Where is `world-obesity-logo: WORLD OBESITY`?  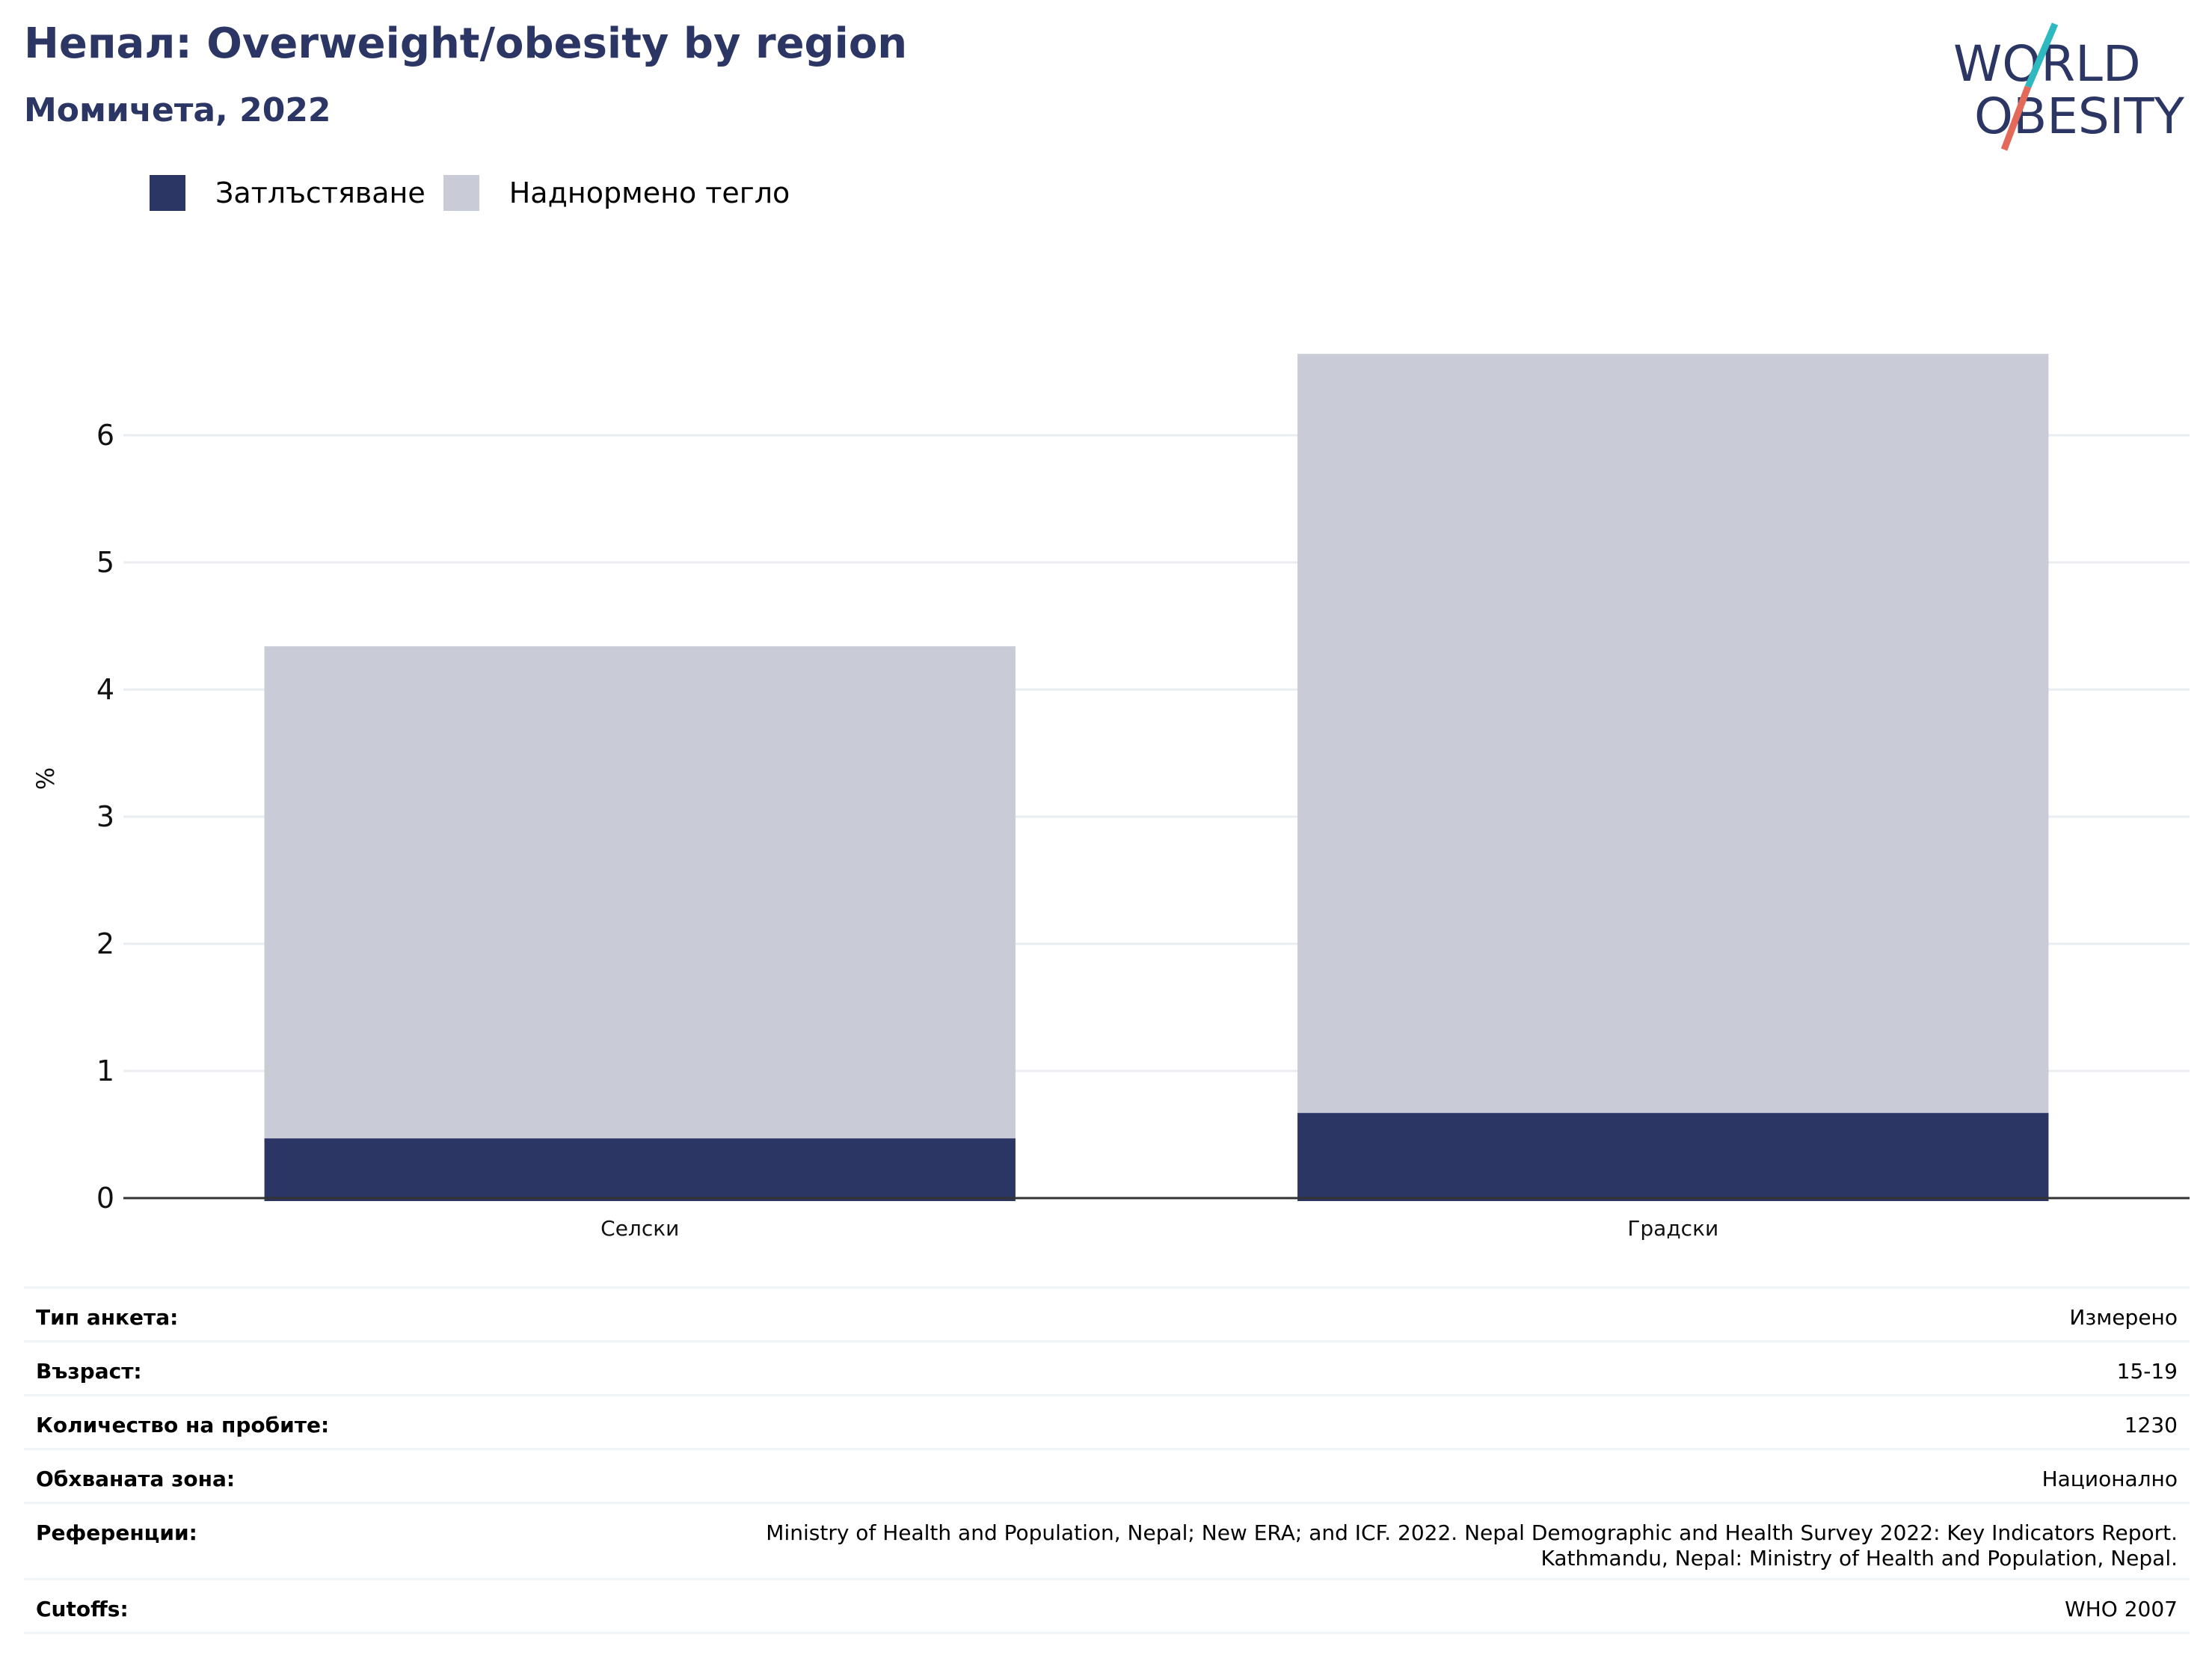
world-obesity-logo: WORLD OBESITY is located at coordinates (2069, 86).